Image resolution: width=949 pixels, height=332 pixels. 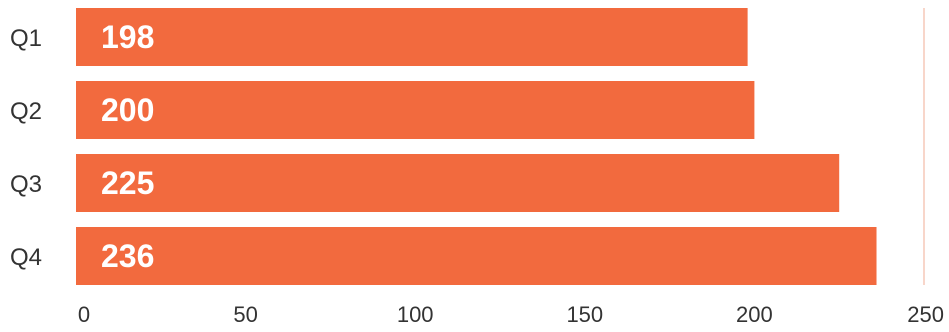 What do you see at coordinates (127, 37) in the screenshot?
I see `value-label-q1: 198` at bounding box center [127, 37].